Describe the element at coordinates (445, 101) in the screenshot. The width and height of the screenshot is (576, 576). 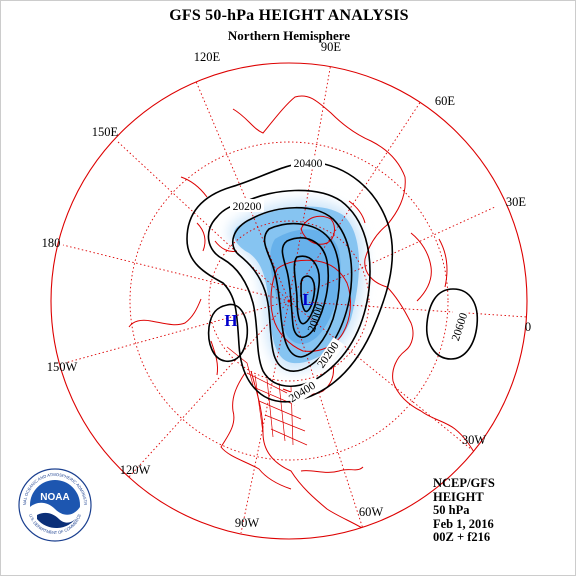
I see `lon-label-60e: 60E` at that location.